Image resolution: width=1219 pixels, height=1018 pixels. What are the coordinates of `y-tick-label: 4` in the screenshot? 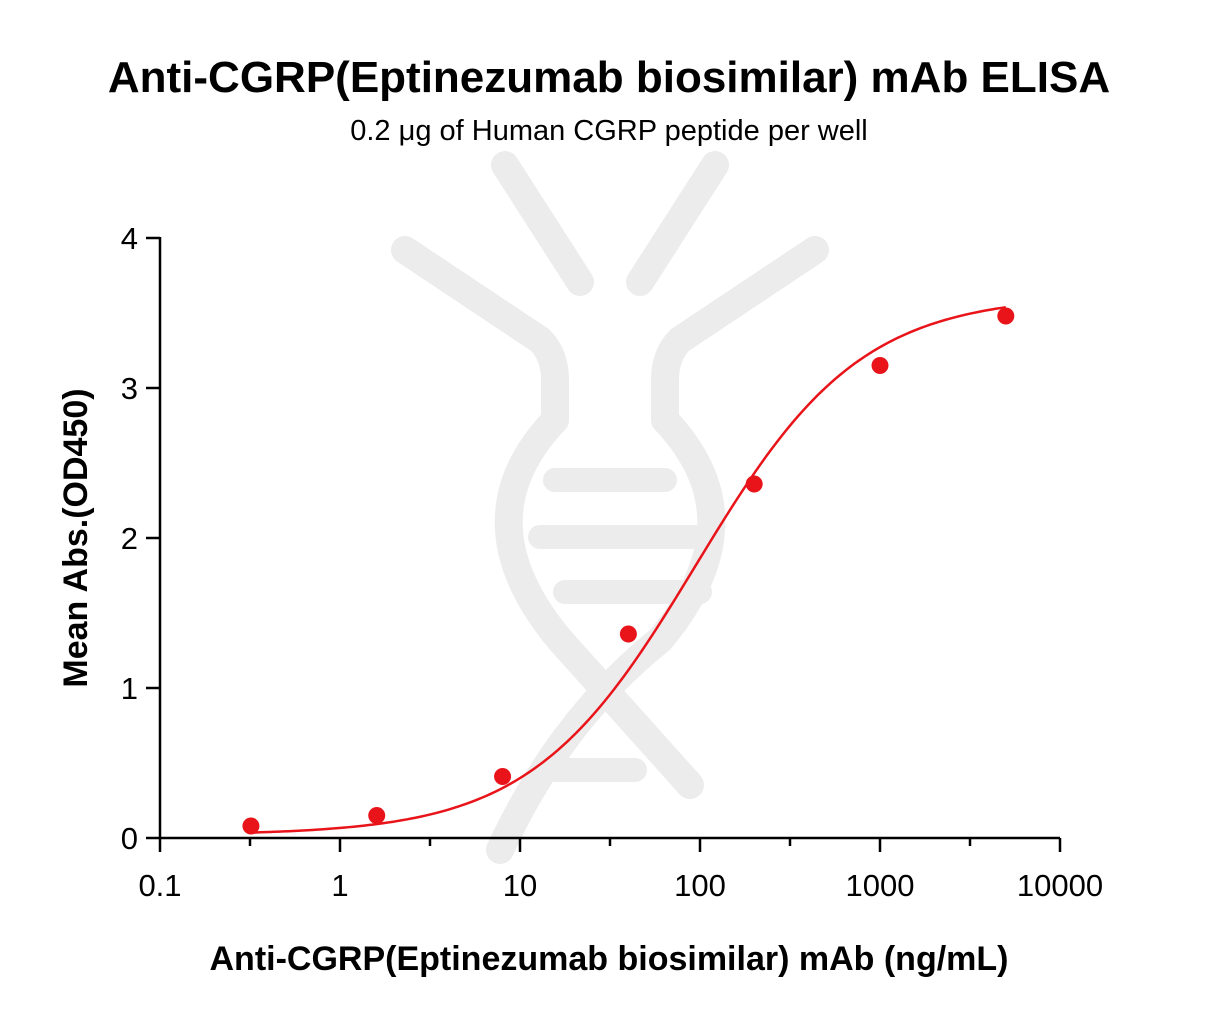 It's located at (129, 238).